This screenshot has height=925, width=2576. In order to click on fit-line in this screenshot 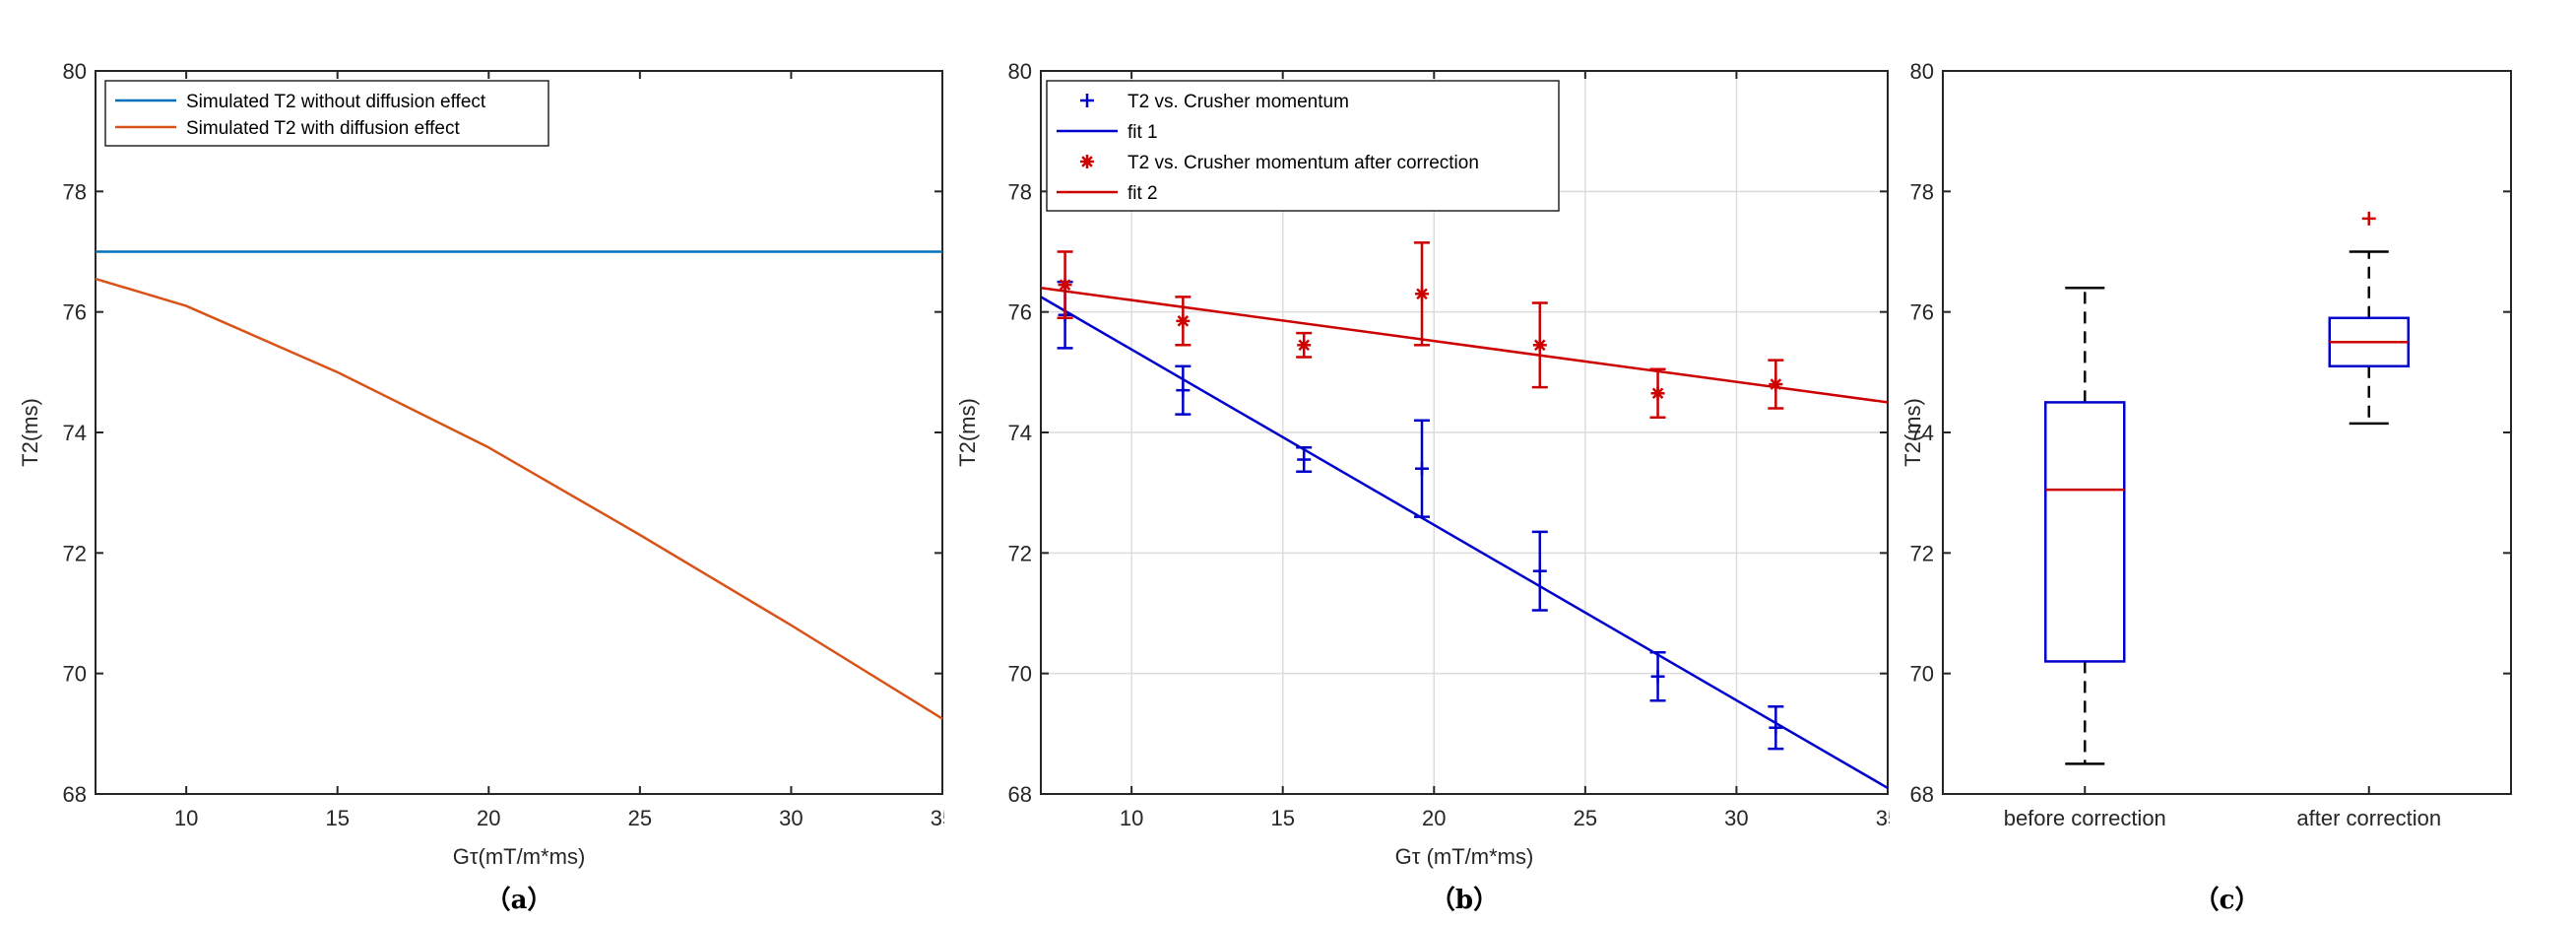, I will do `click(1464, 345)`.